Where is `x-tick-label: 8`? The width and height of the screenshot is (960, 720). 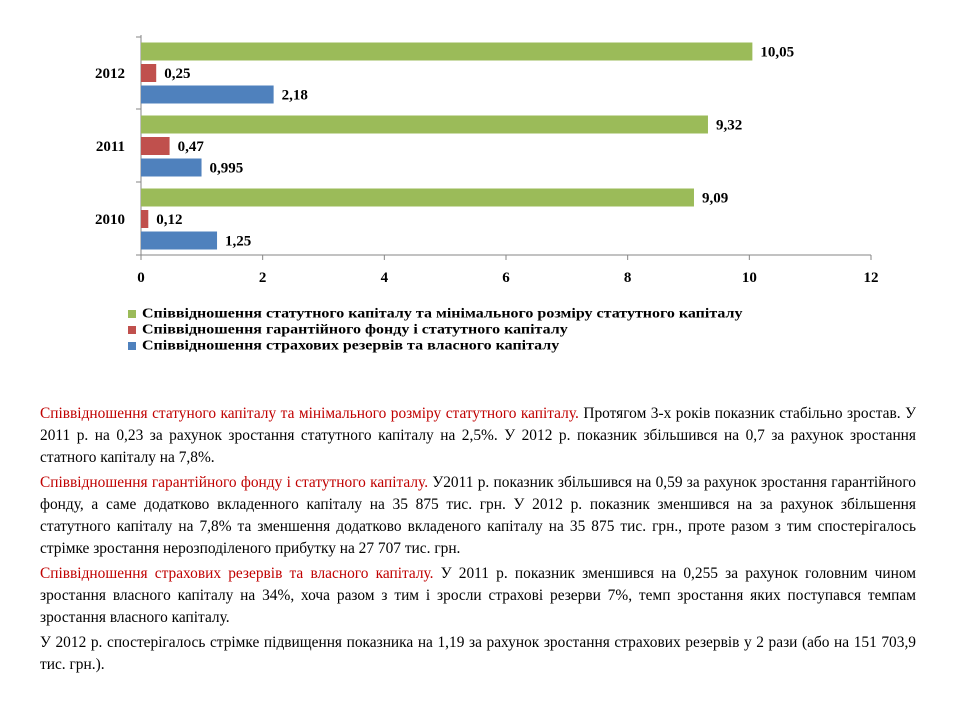
x-tick-label: 8 is located at coordinates (628, 278).